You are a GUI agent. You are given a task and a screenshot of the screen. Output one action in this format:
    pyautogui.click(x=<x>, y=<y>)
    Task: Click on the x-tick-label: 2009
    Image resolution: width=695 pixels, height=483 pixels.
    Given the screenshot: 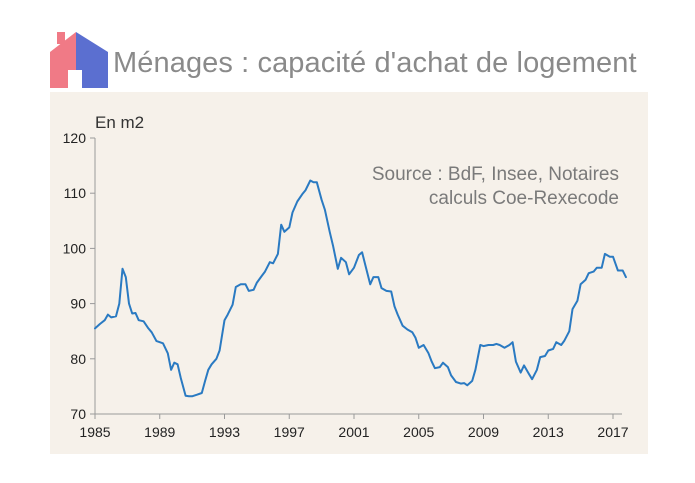 What is the action you would take?
    pyautogui.click(x=483, y=432)
    